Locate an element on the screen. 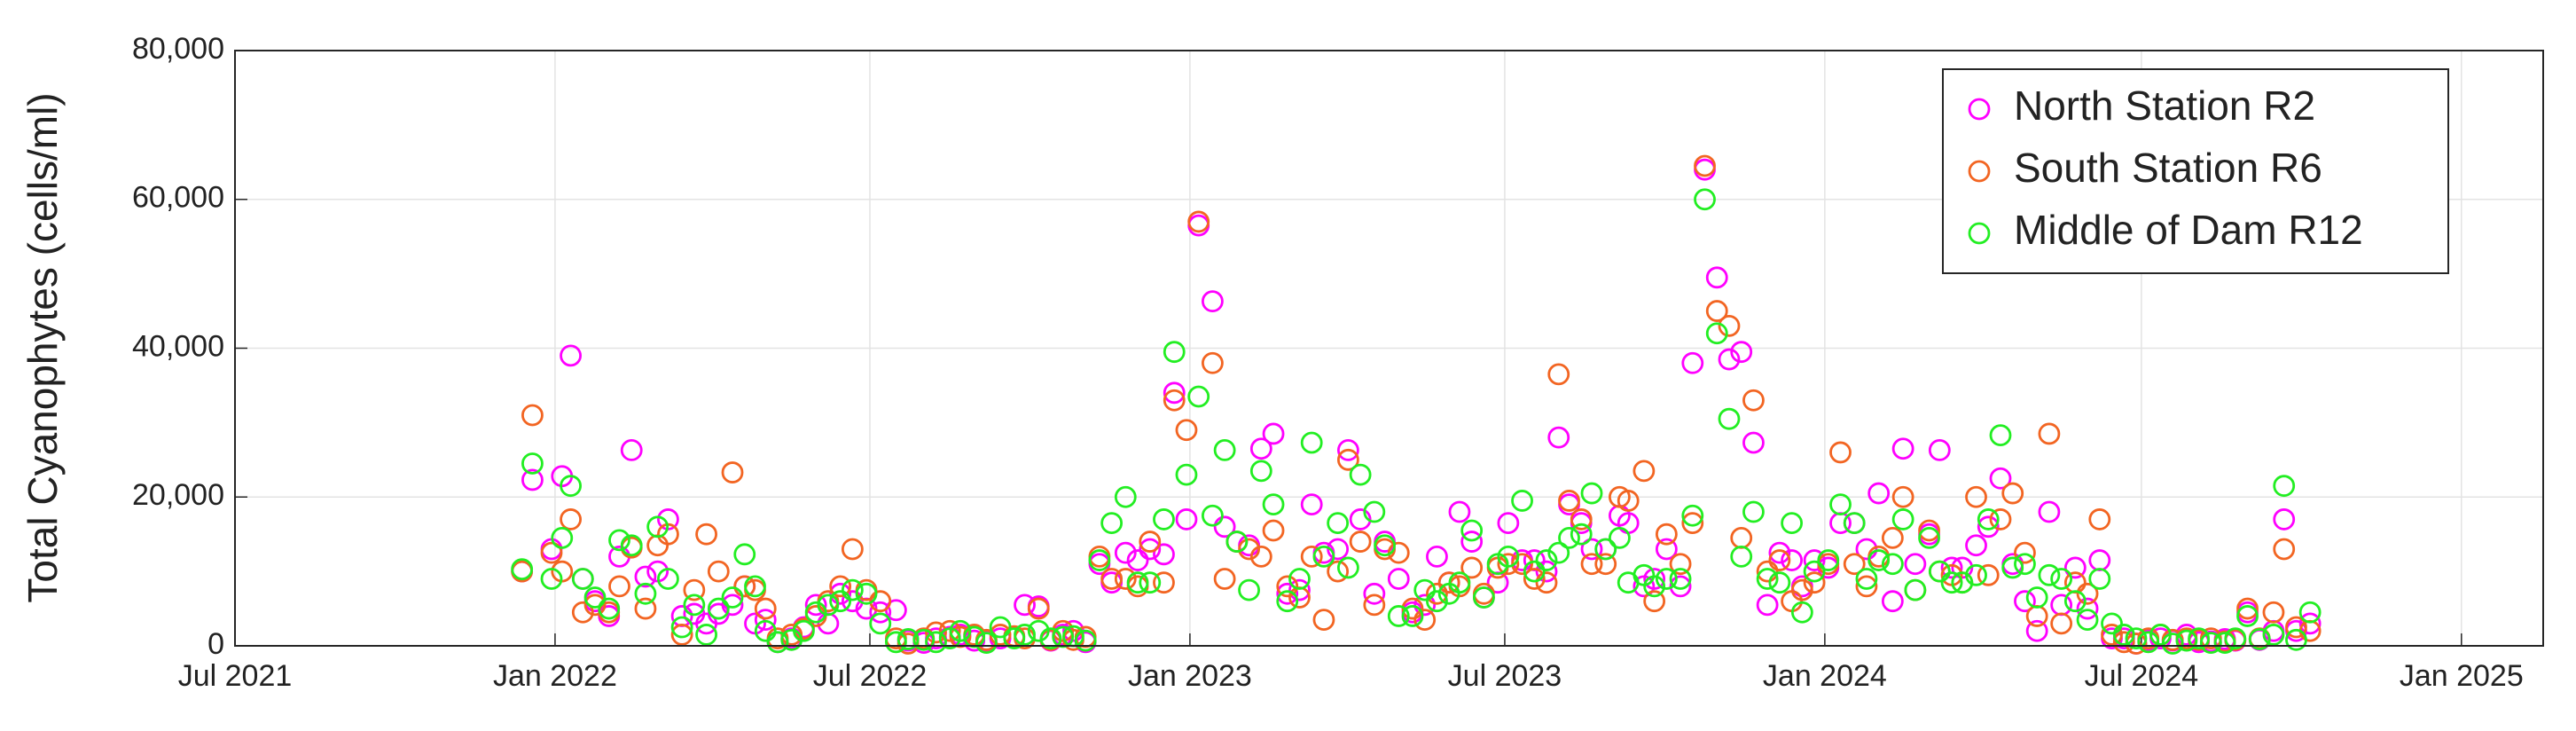 Image resolution: width=2576 pixels, height=731 pixels. x-tick-label: Jan 2023 is located at coordinates (1190, 676).